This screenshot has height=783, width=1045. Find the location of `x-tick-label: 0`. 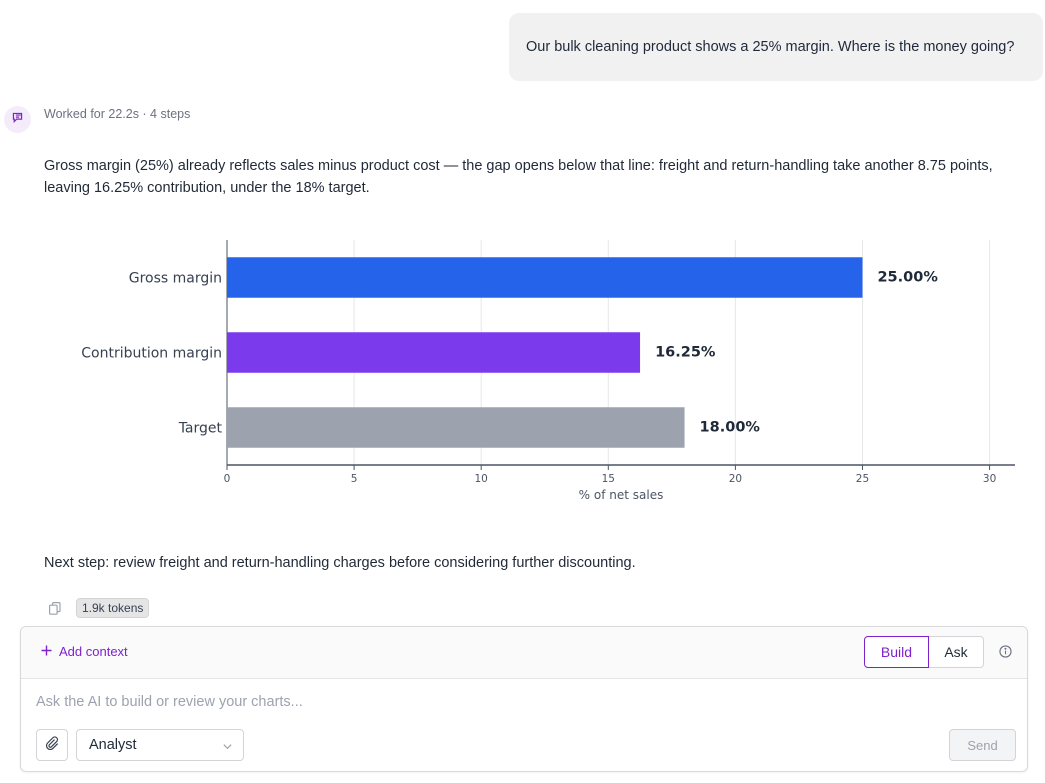

x-tick-label: 0 is located at coordinates (227, 479).